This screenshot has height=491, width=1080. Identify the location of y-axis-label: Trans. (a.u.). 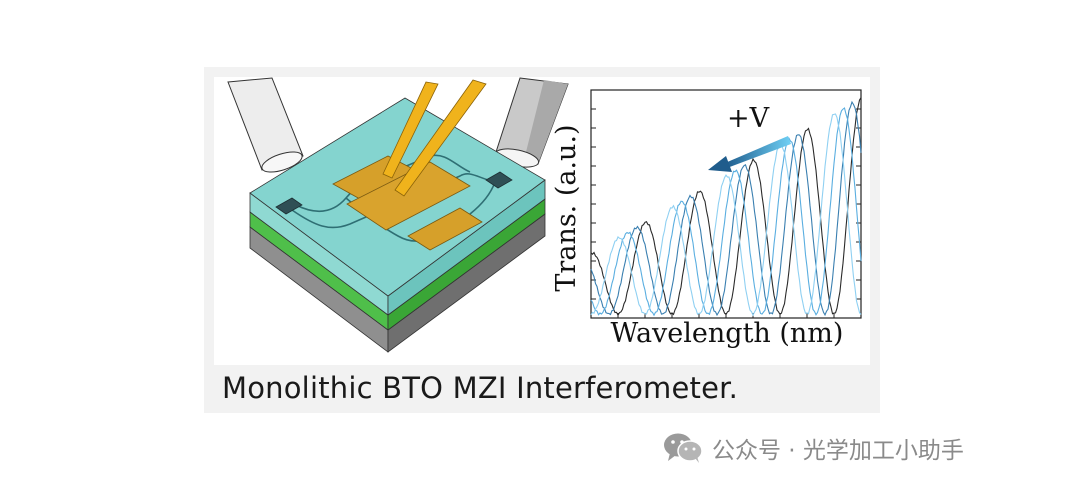
(566, 208).